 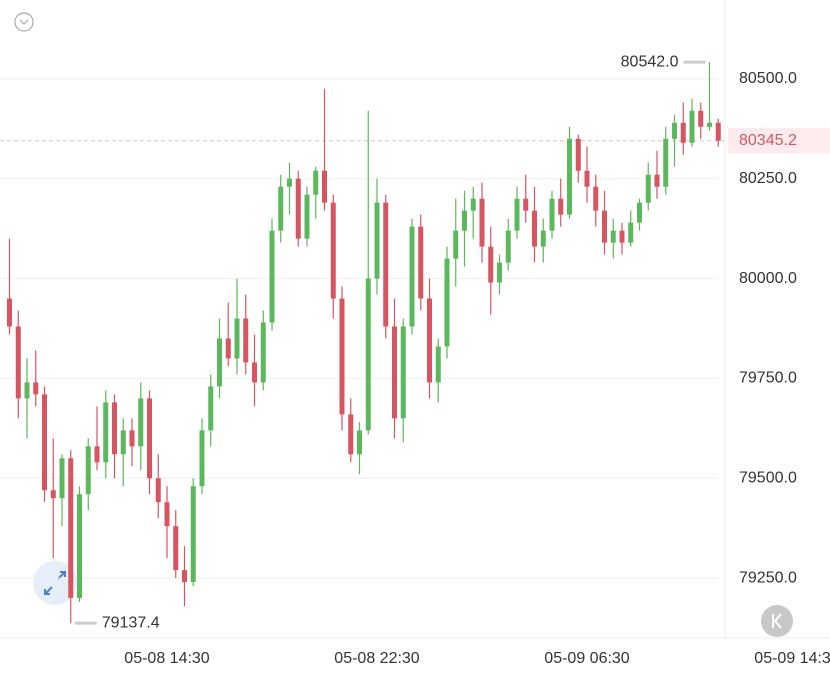 I want to click on expand-arrows, so click(x=55, y=583).